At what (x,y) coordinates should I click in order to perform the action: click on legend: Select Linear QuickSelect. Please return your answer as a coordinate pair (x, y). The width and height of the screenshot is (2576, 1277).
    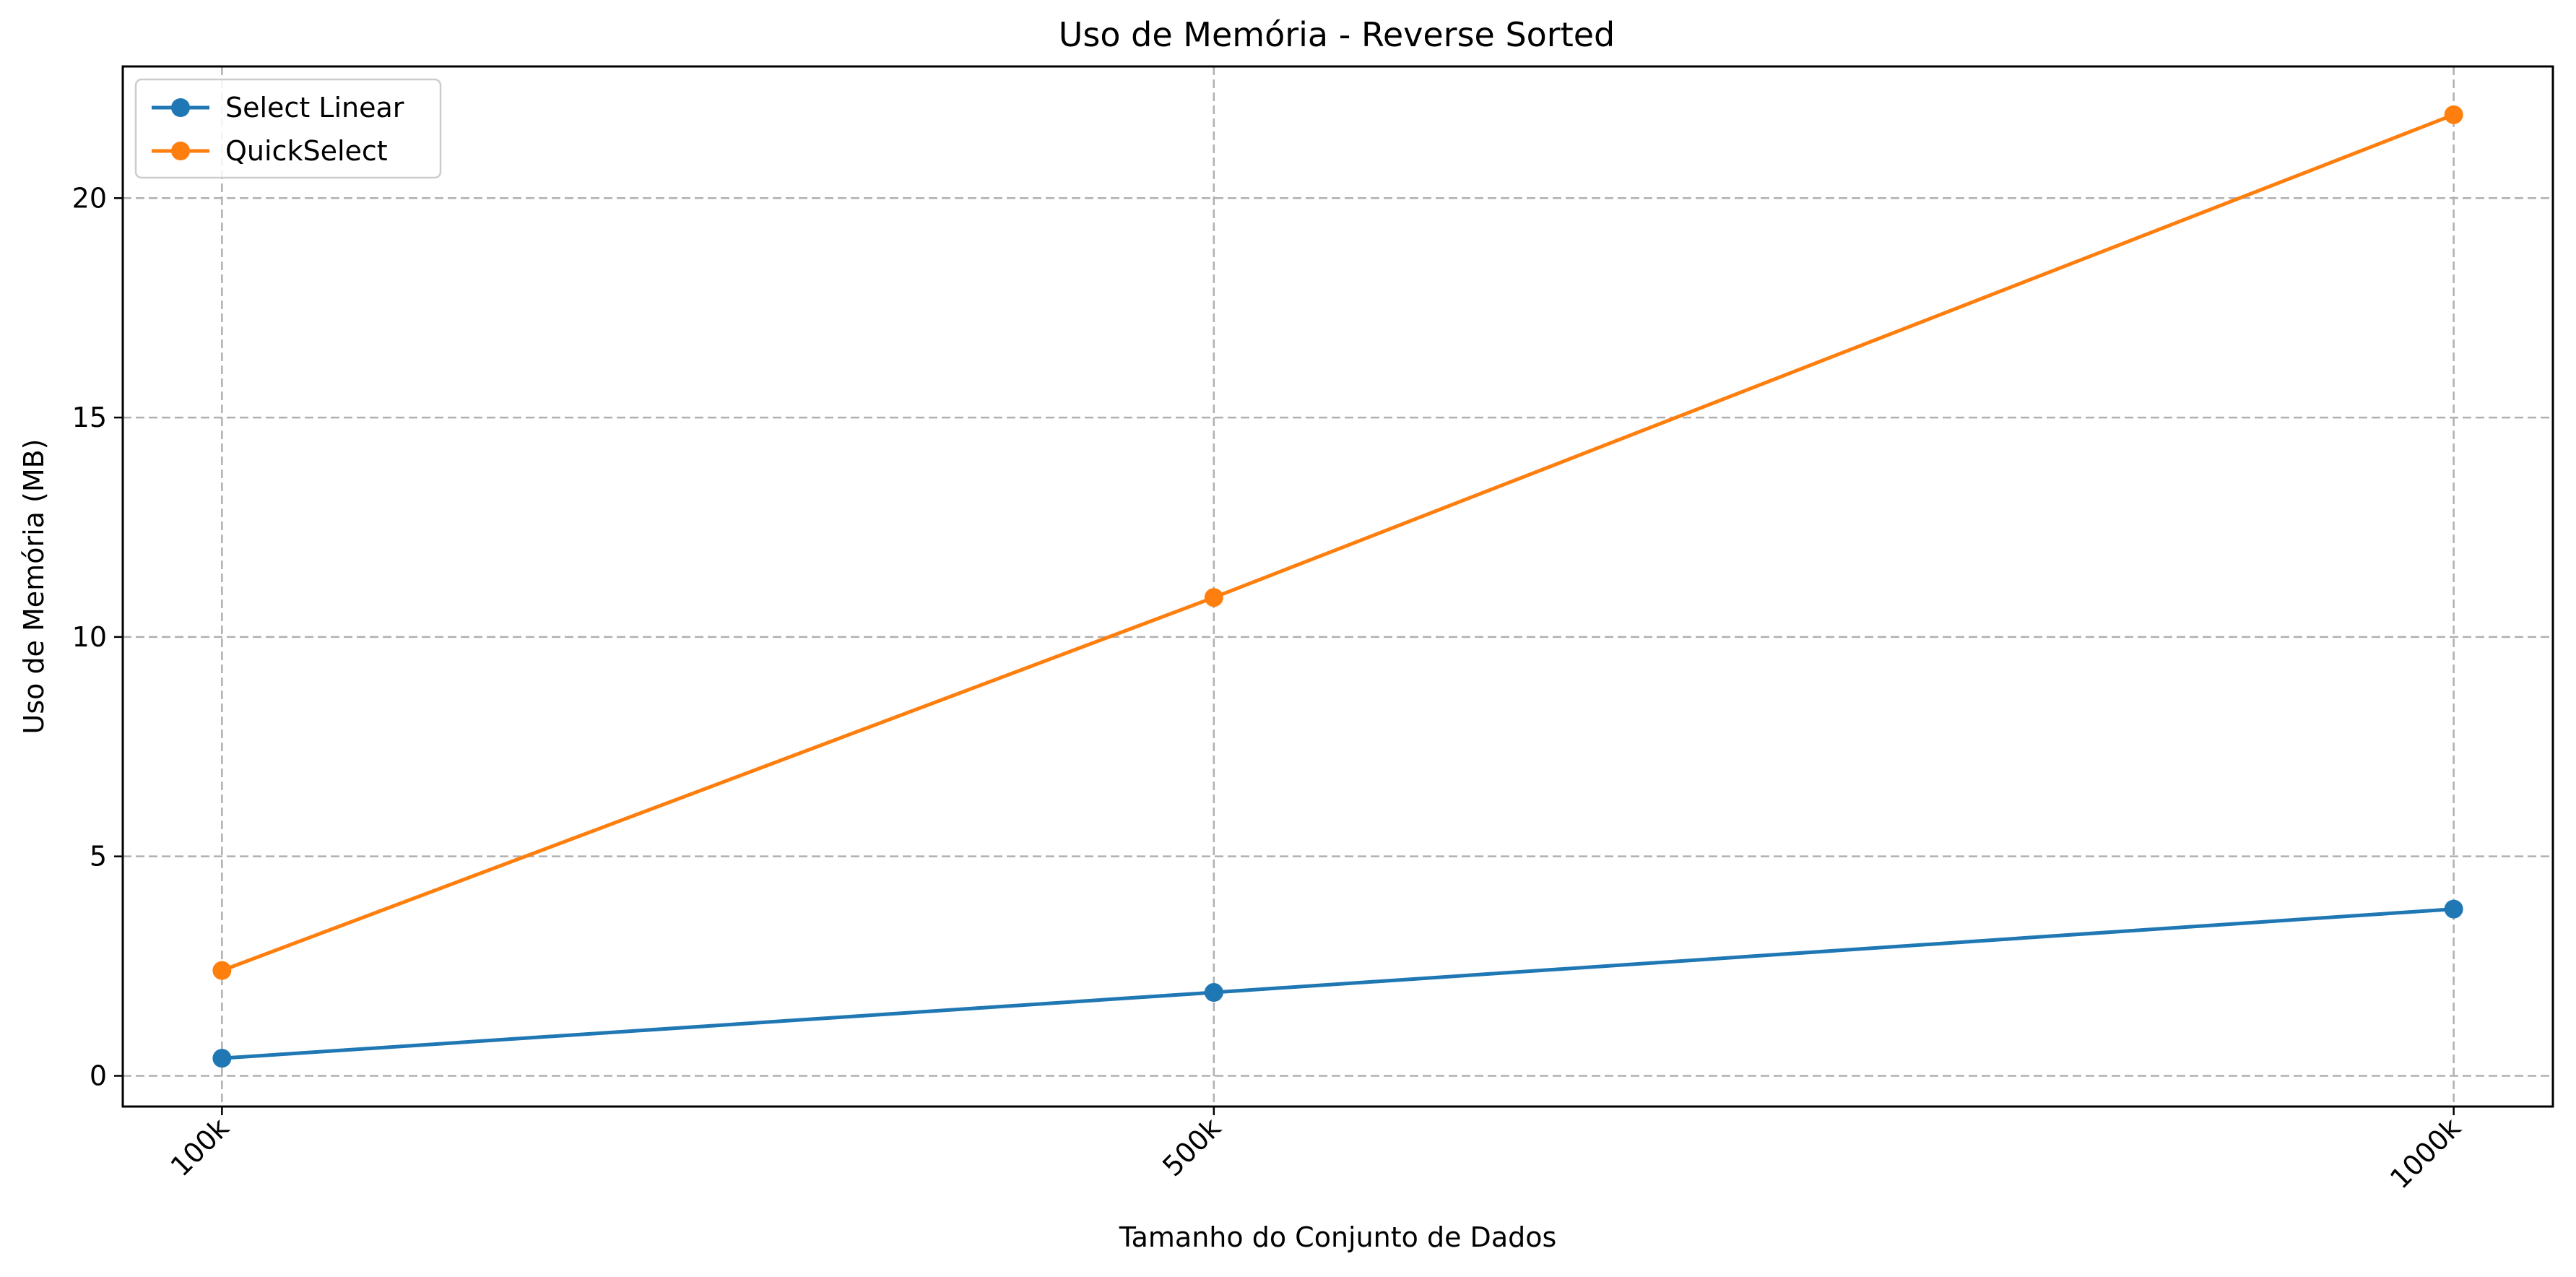
    Looking at the image, I should click on (288, 128).